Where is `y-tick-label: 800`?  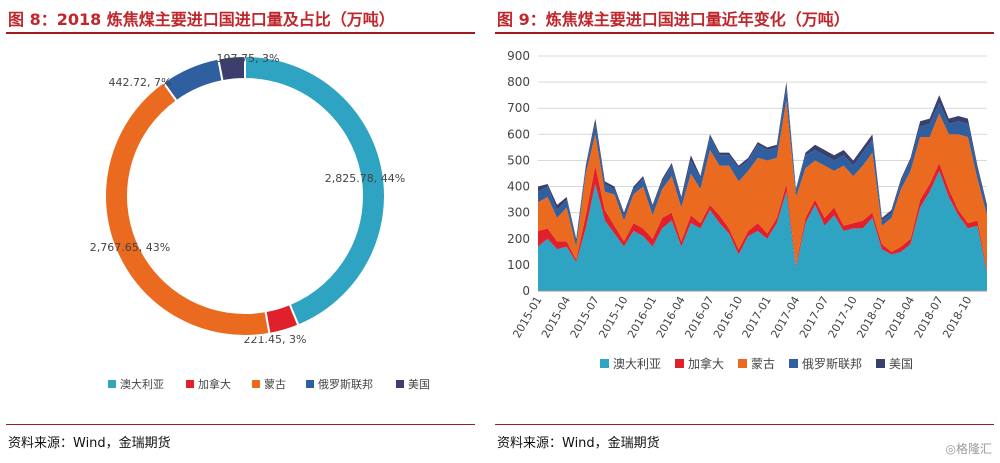 y-tick-label: 800 is located at coordinates (518, 82).